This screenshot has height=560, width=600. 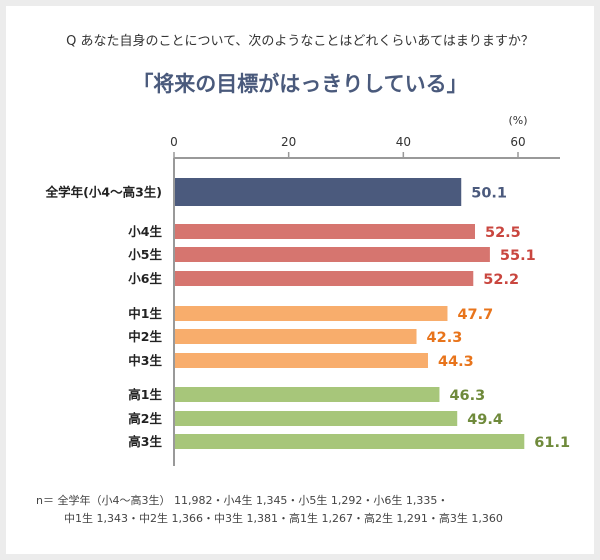 I want to click on x-tick-label: 40, so click(x=403, y=142).